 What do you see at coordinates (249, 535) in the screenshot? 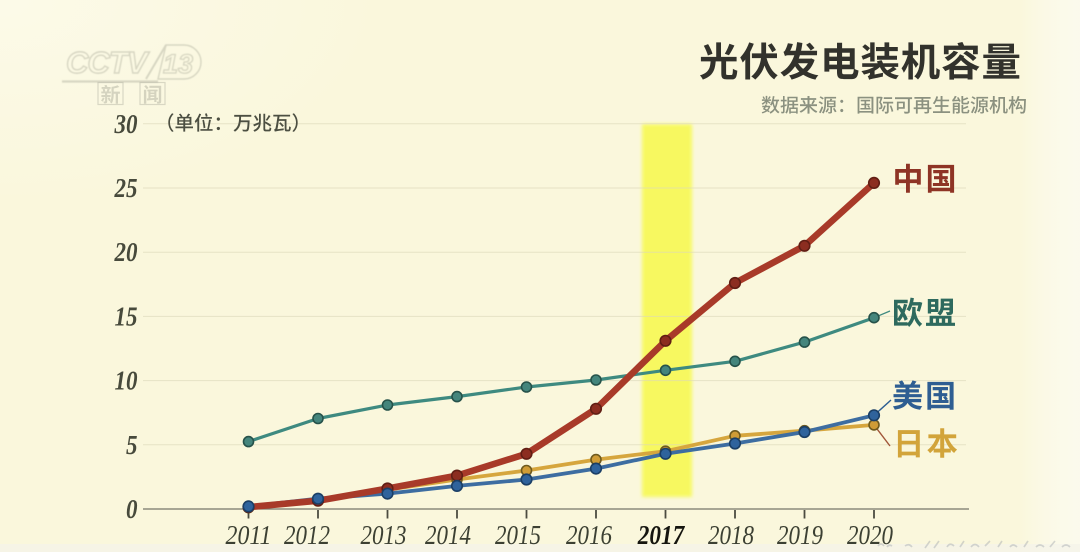
I see `svg-text: 2011` at bounding box center [249, 535].